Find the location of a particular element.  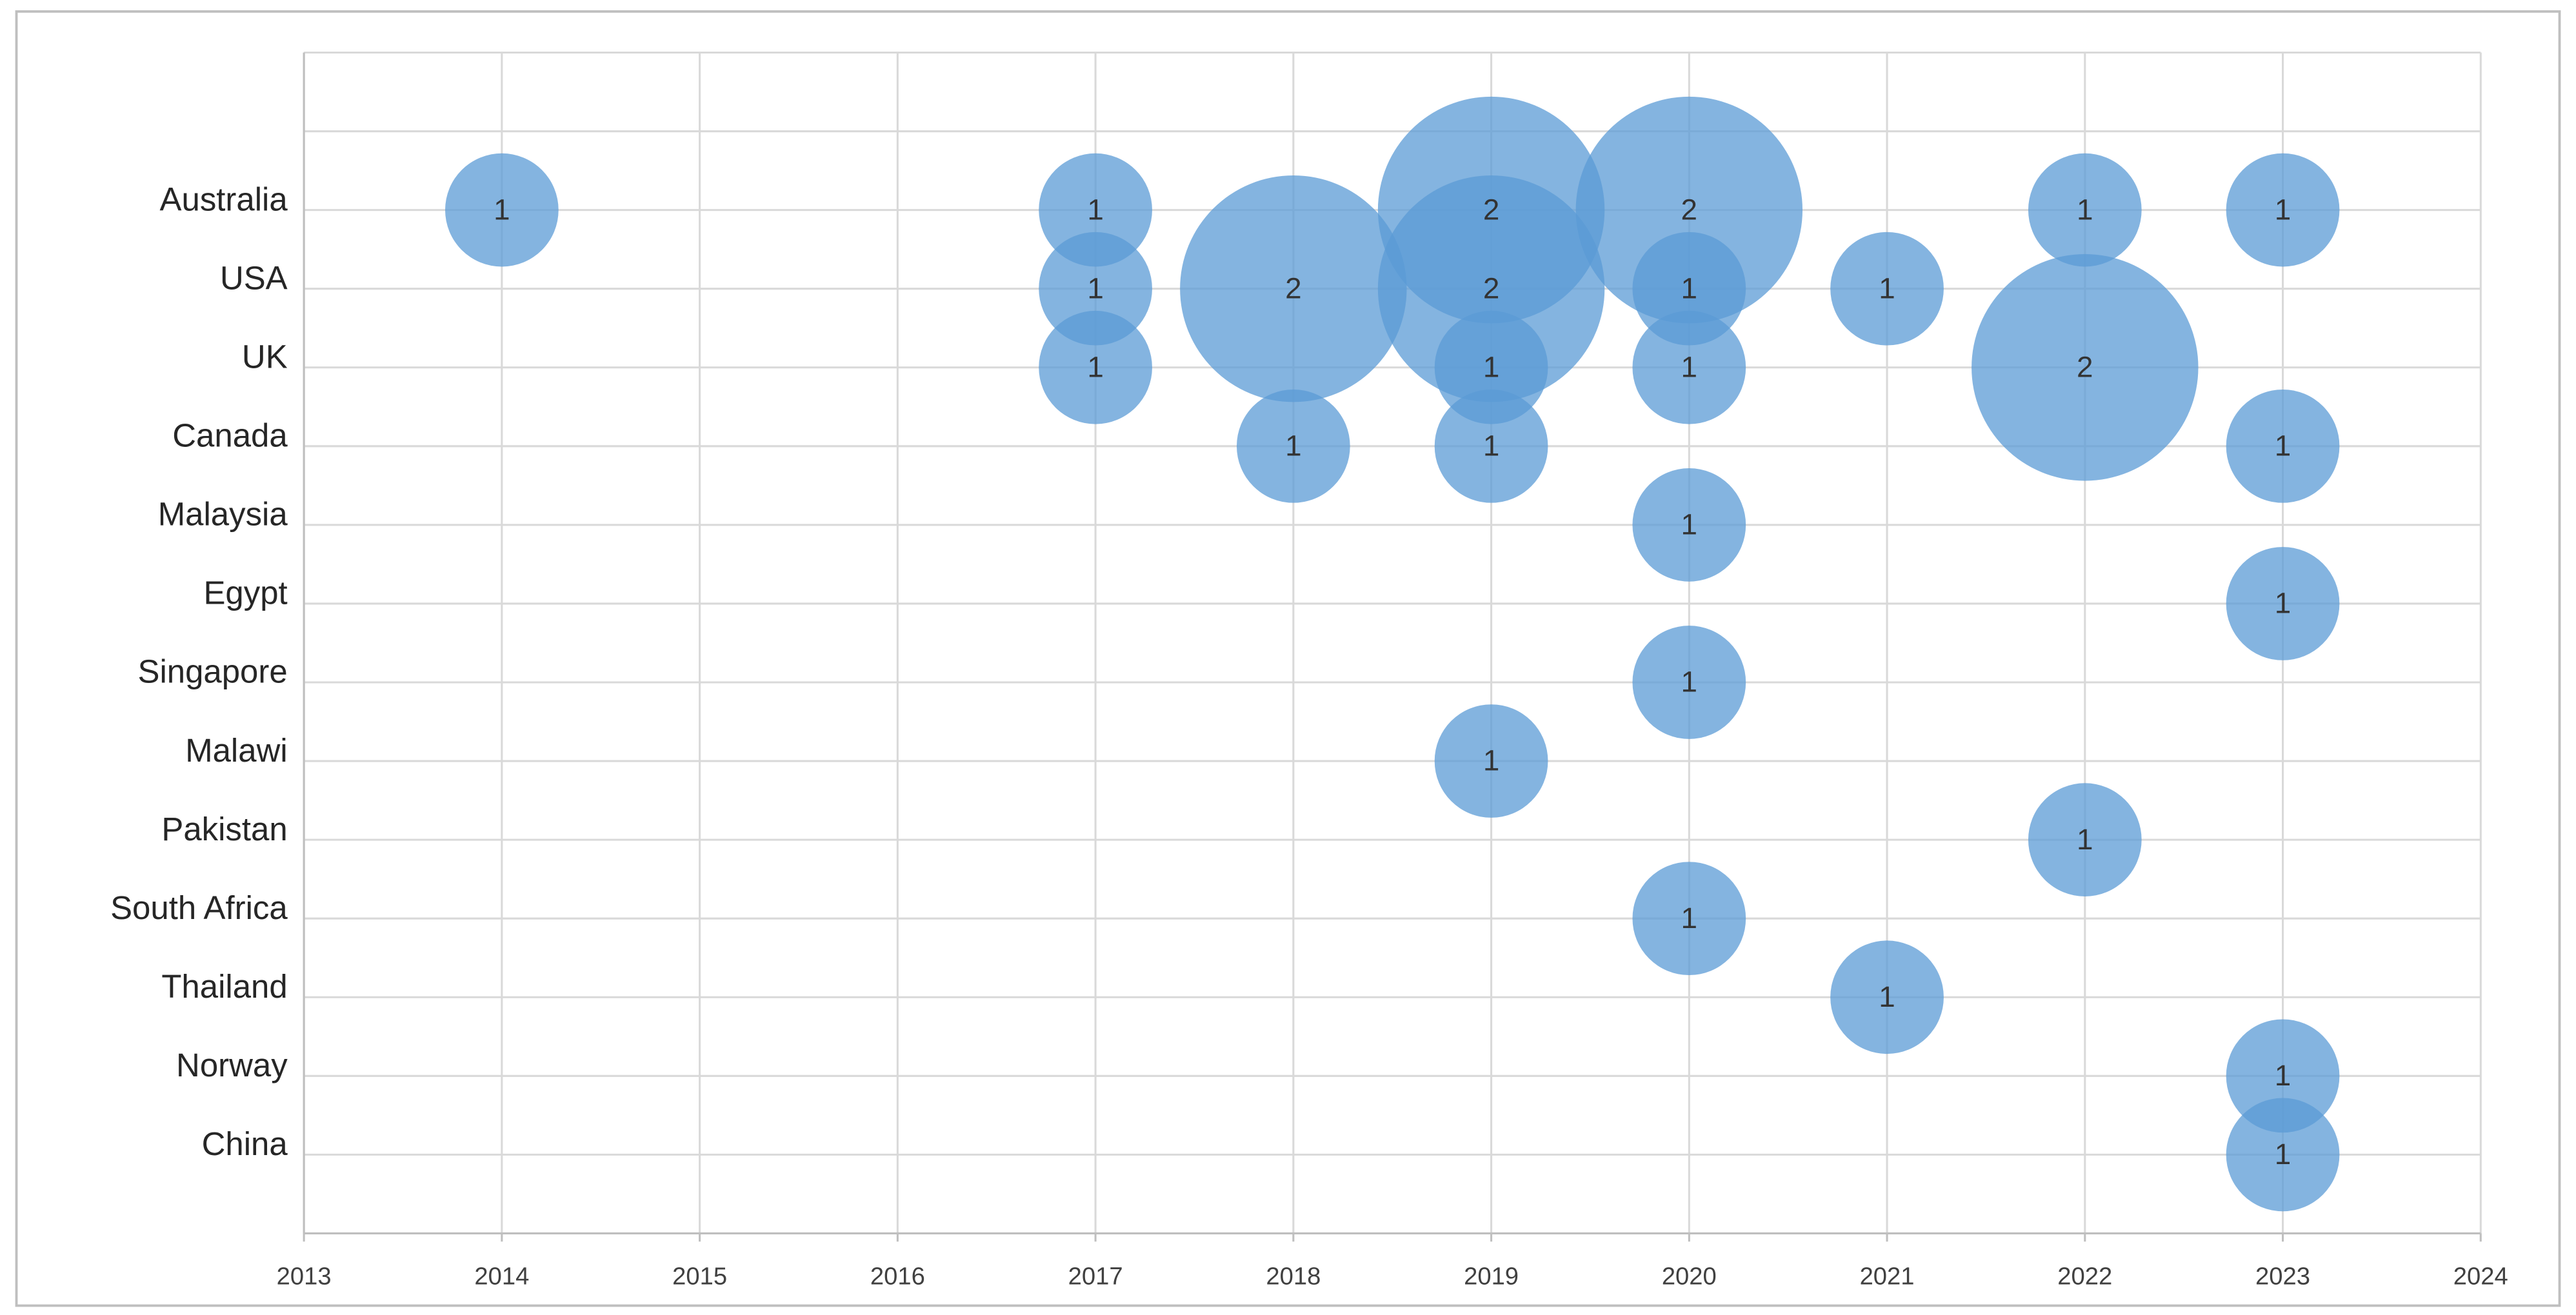

x-tick-label: 2024 is located at coordinates (2480, 1276).